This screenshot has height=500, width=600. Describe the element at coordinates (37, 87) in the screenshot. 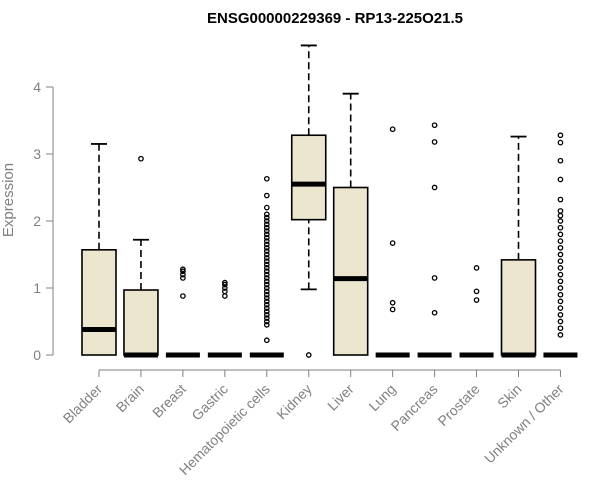

I see `y-tick-label: 4` at that location.